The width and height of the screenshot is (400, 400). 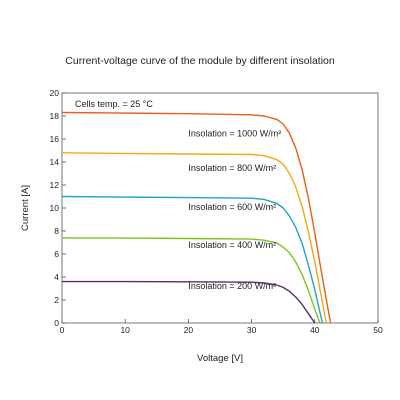 What do you see at coordinates (55, 208) in the screenshot?
I see `y-tick-label-5: 10` at bounding box center [55, 208].